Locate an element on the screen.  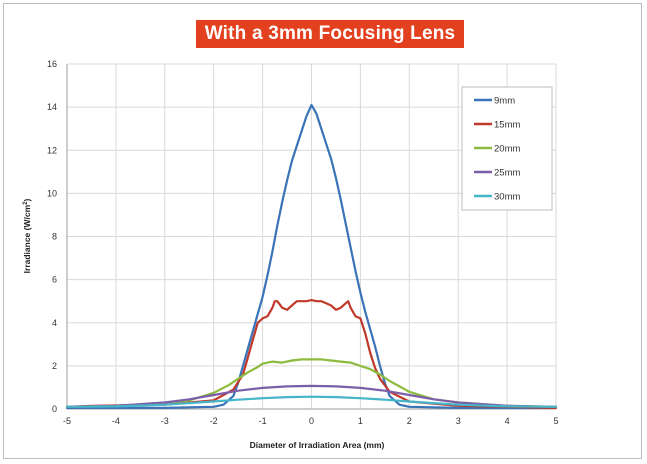
y-tick-label: 14 is located at coordinates (52, 107).